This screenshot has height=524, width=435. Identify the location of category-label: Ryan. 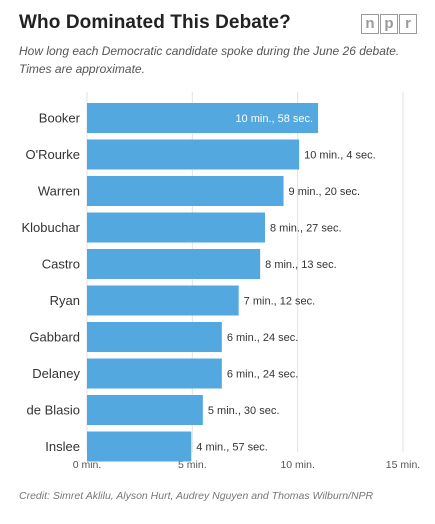
(65, 300).